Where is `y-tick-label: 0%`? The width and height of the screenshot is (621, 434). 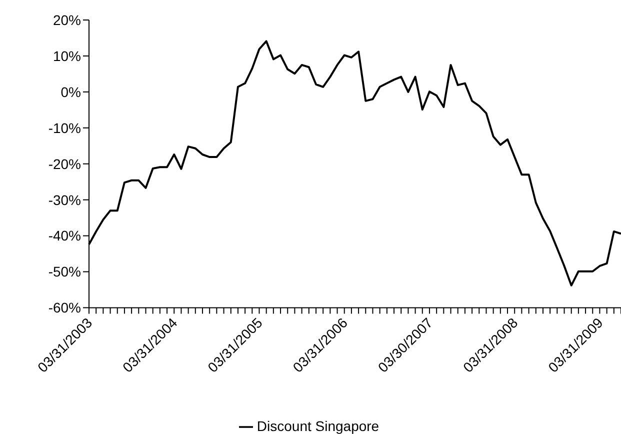
y-tick-label: 0% is located at coordinates (70, 92).